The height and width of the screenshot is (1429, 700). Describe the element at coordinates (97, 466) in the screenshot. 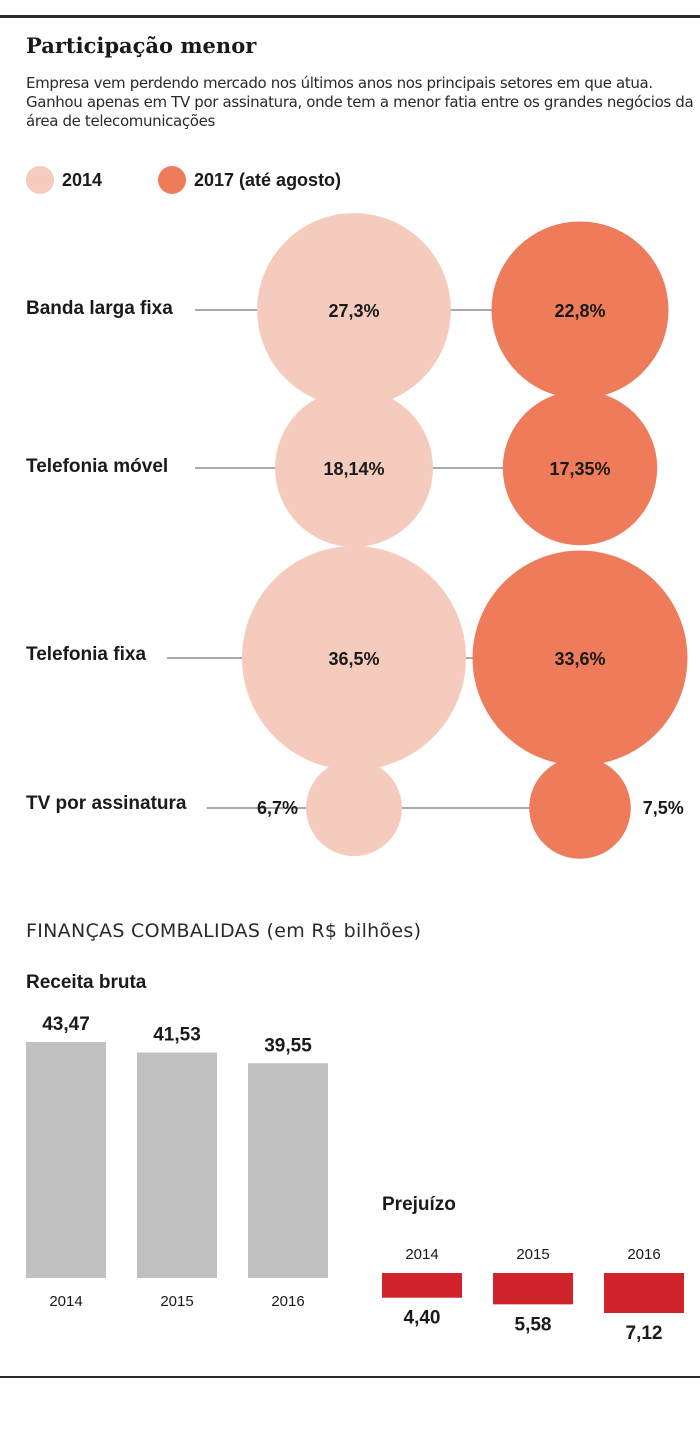

I see `row-label-telefonia-movel: Telefonia móvel` at that location.